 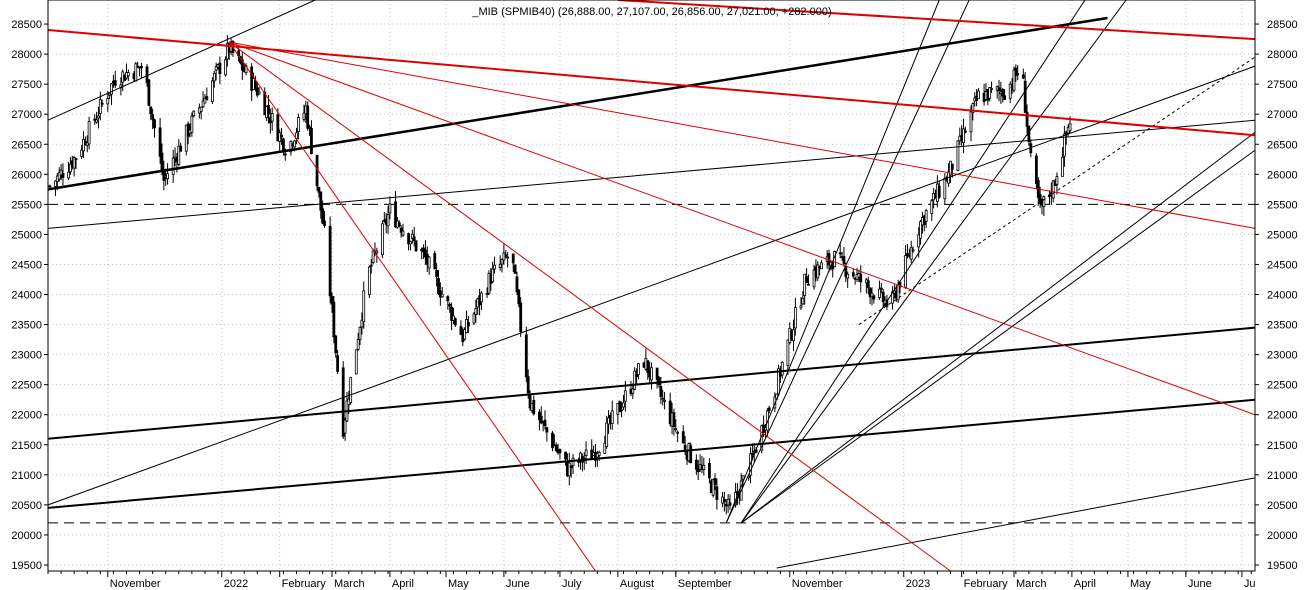 What do you see at coordinates (26, 326) in the screenshot?
I see `y-tick-label-left: 23500` at bounding box center [26, 326].